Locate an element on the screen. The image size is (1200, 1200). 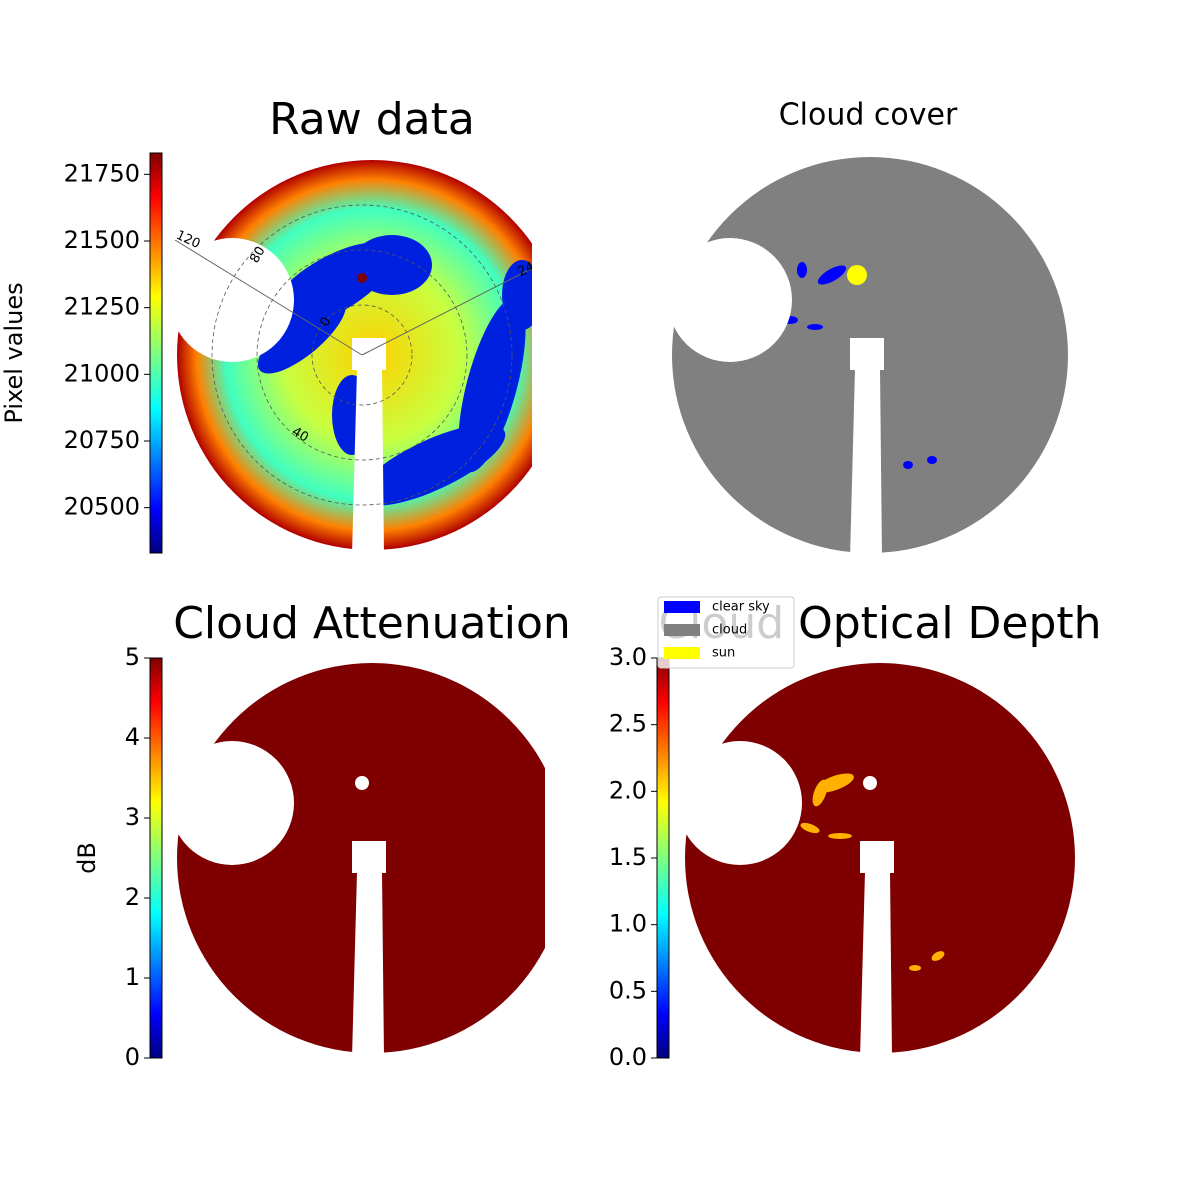
colorbar-tick-label: 2.5 is located at coordinates (628, 724).